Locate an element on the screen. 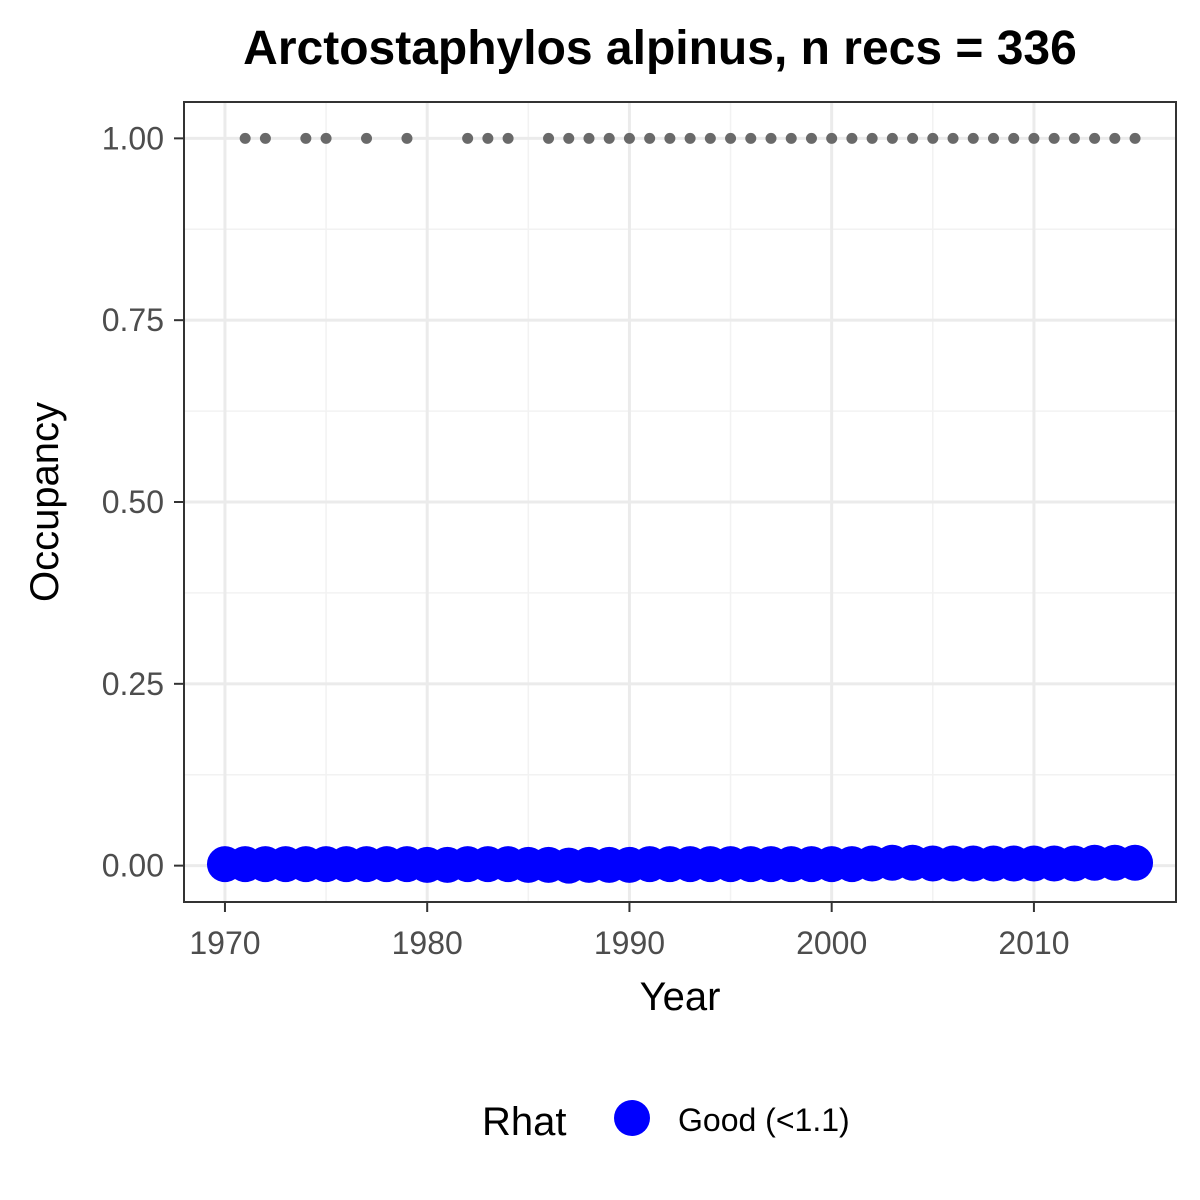 This screenshot has width=1200, height=1200. legend-key-good is located at coordinates (632, 1118).